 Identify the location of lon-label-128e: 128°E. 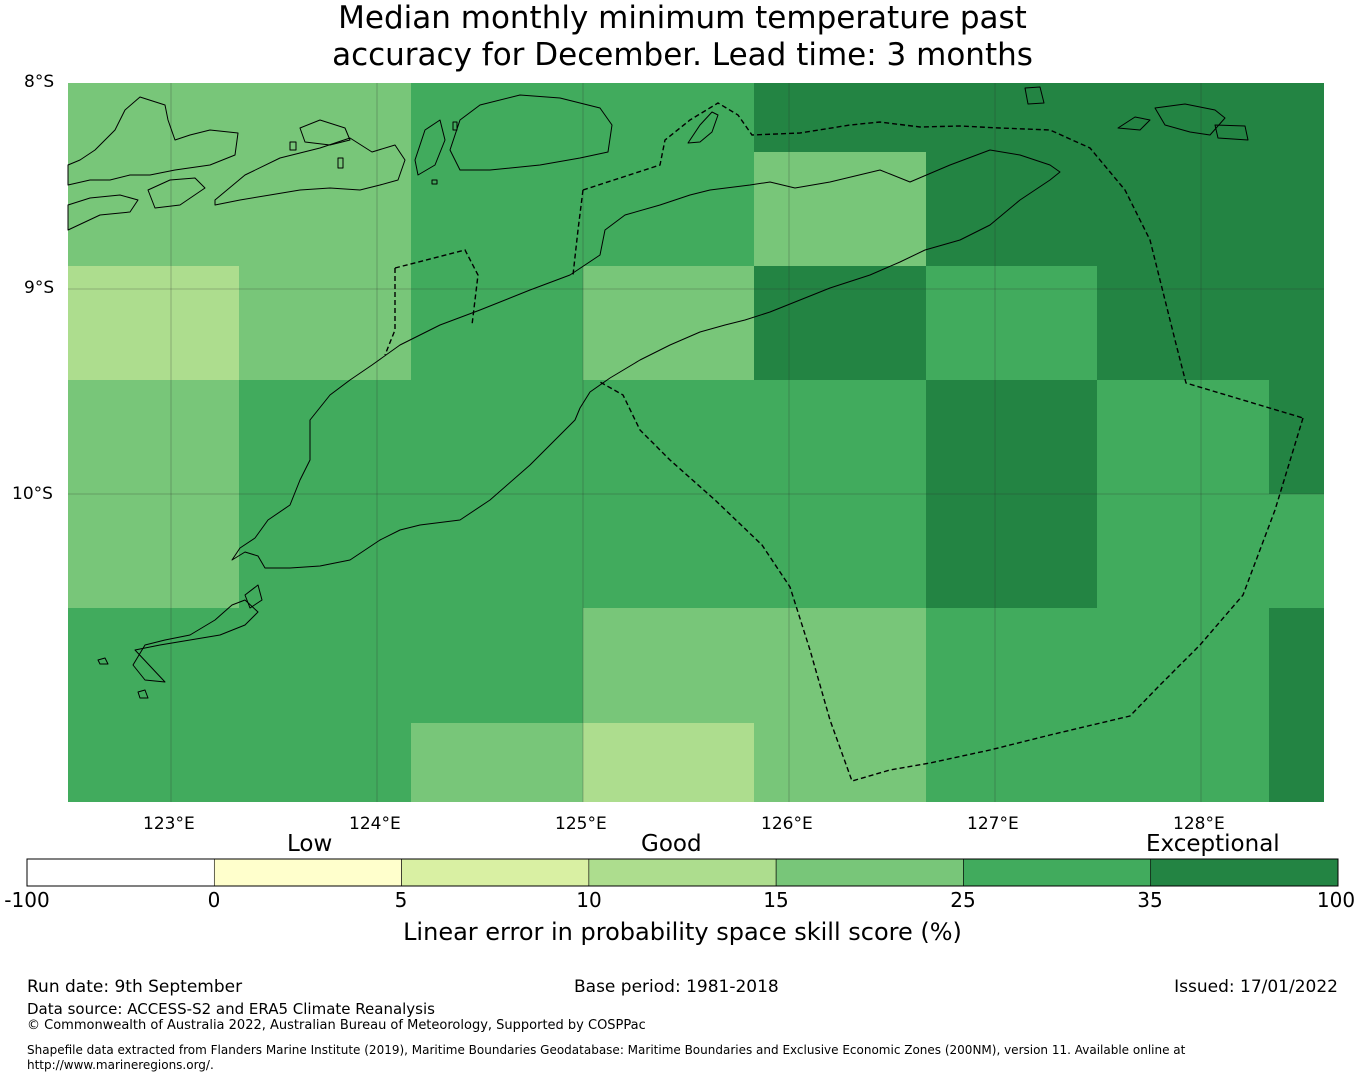
(1199, 824).